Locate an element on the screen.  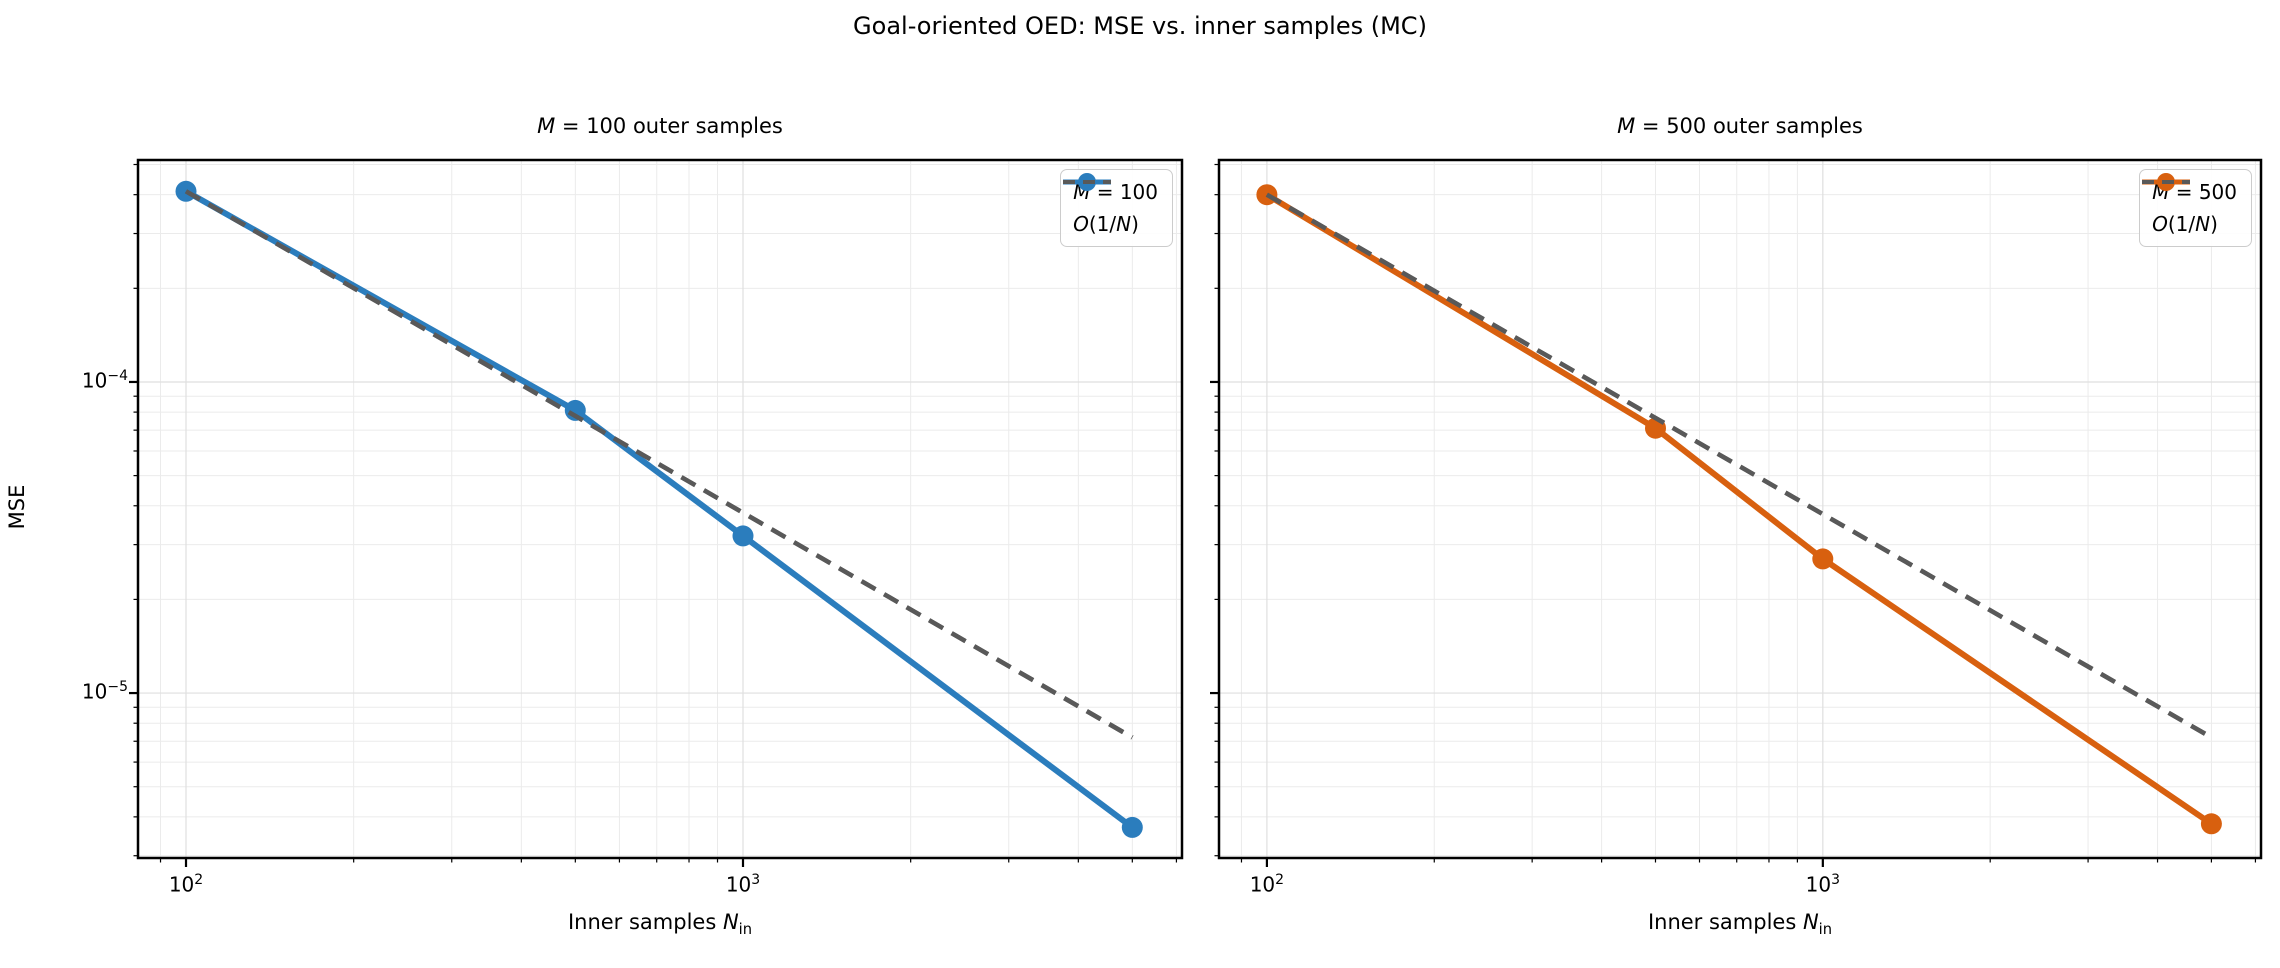
x-axis-label-m500: Inner samples Nin is located at coordinates (1740, 924).